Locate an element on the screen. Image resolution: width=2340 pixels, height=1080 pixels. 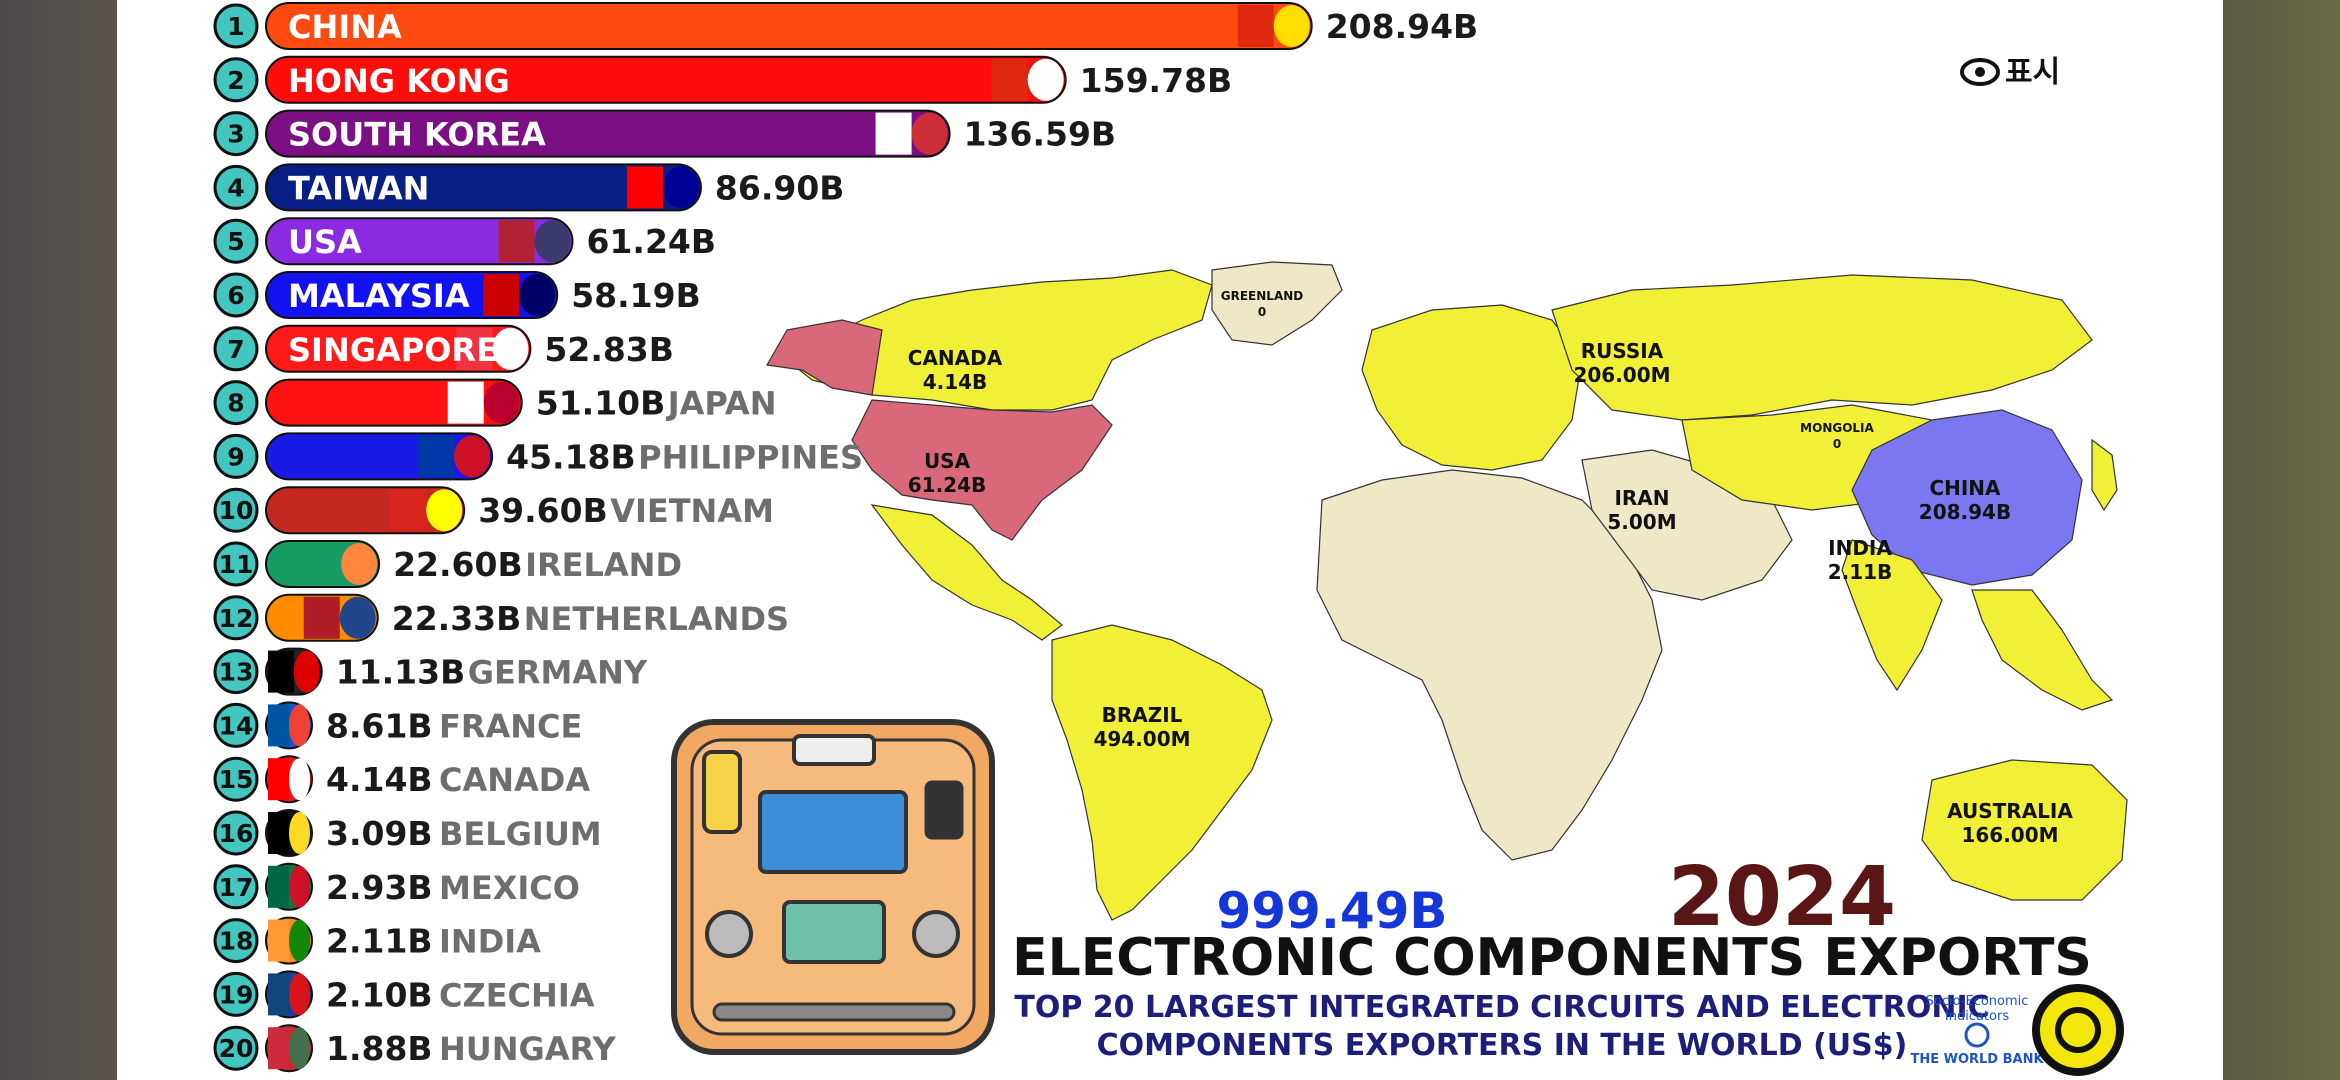
chart-subtitle-line2: COMPONENTS EXPORTERS IN THE WORLD (US$) is located at coordinates (1502, 1045).